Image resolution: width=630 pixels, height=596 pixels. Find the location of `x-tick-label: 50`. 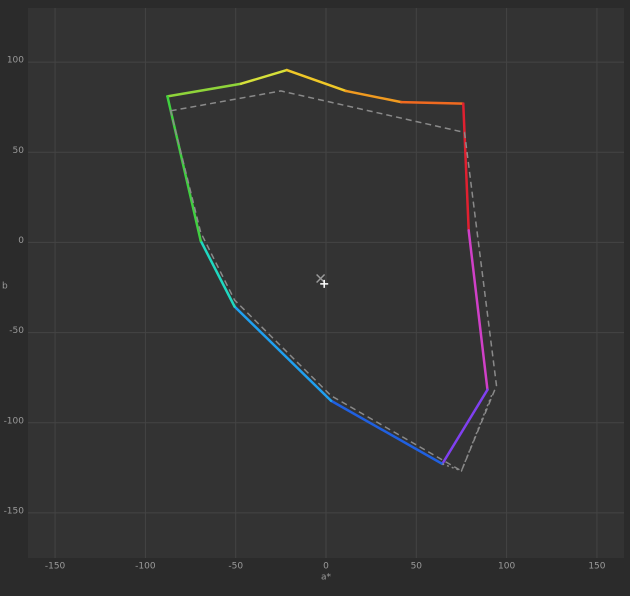

x-tick-label: 50 is located at coordinates (417, 567).